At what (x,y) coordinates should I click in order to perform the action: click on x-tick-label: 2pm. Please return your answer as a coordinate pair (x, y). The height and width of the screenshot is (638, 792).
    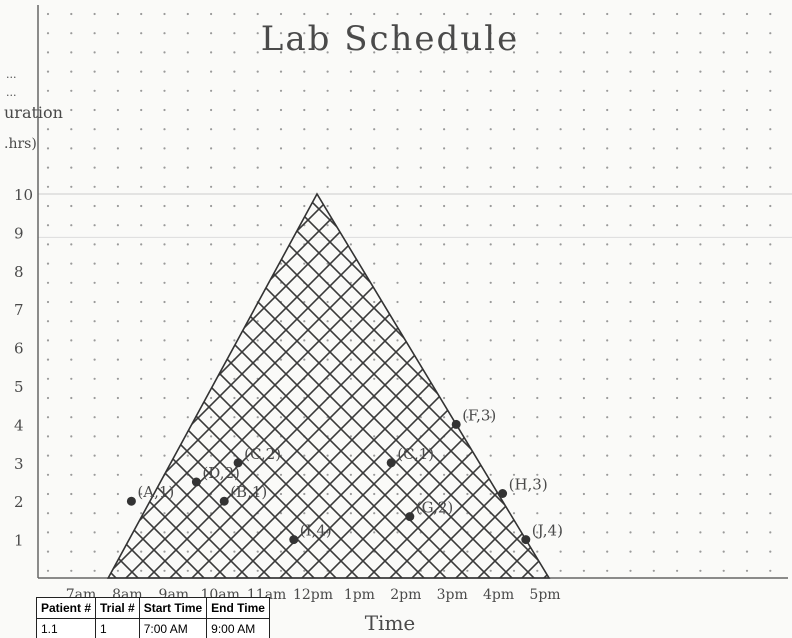
    Looking at the image, I should click on (405, 595).